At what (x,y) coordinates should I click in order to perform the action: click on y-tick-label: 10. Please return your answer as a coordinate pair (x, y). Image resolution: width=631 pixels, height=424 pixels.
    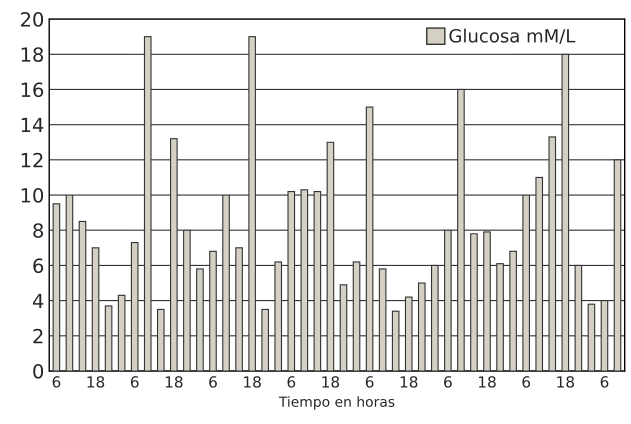
    Looking at the image, I should click on (33, 195).